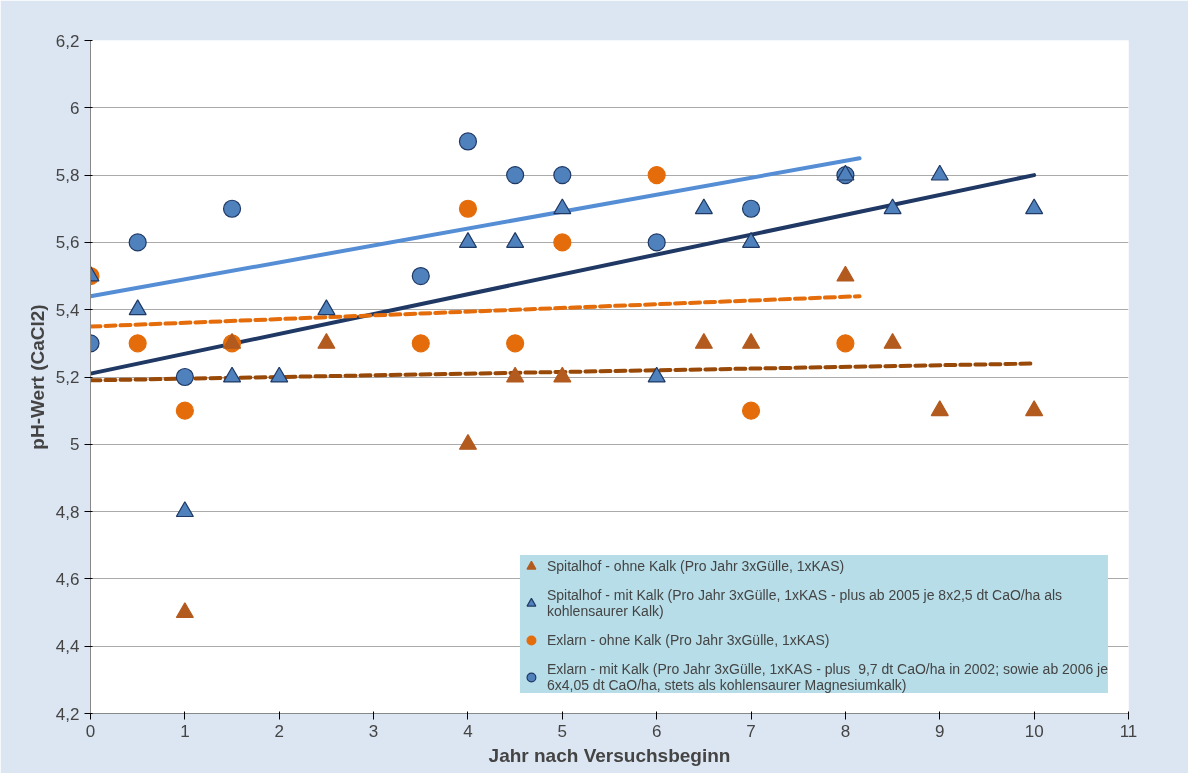 This screenshot has width=1188, height=773. I want to click on y-tick-label: 6,2, so click(67, 41).